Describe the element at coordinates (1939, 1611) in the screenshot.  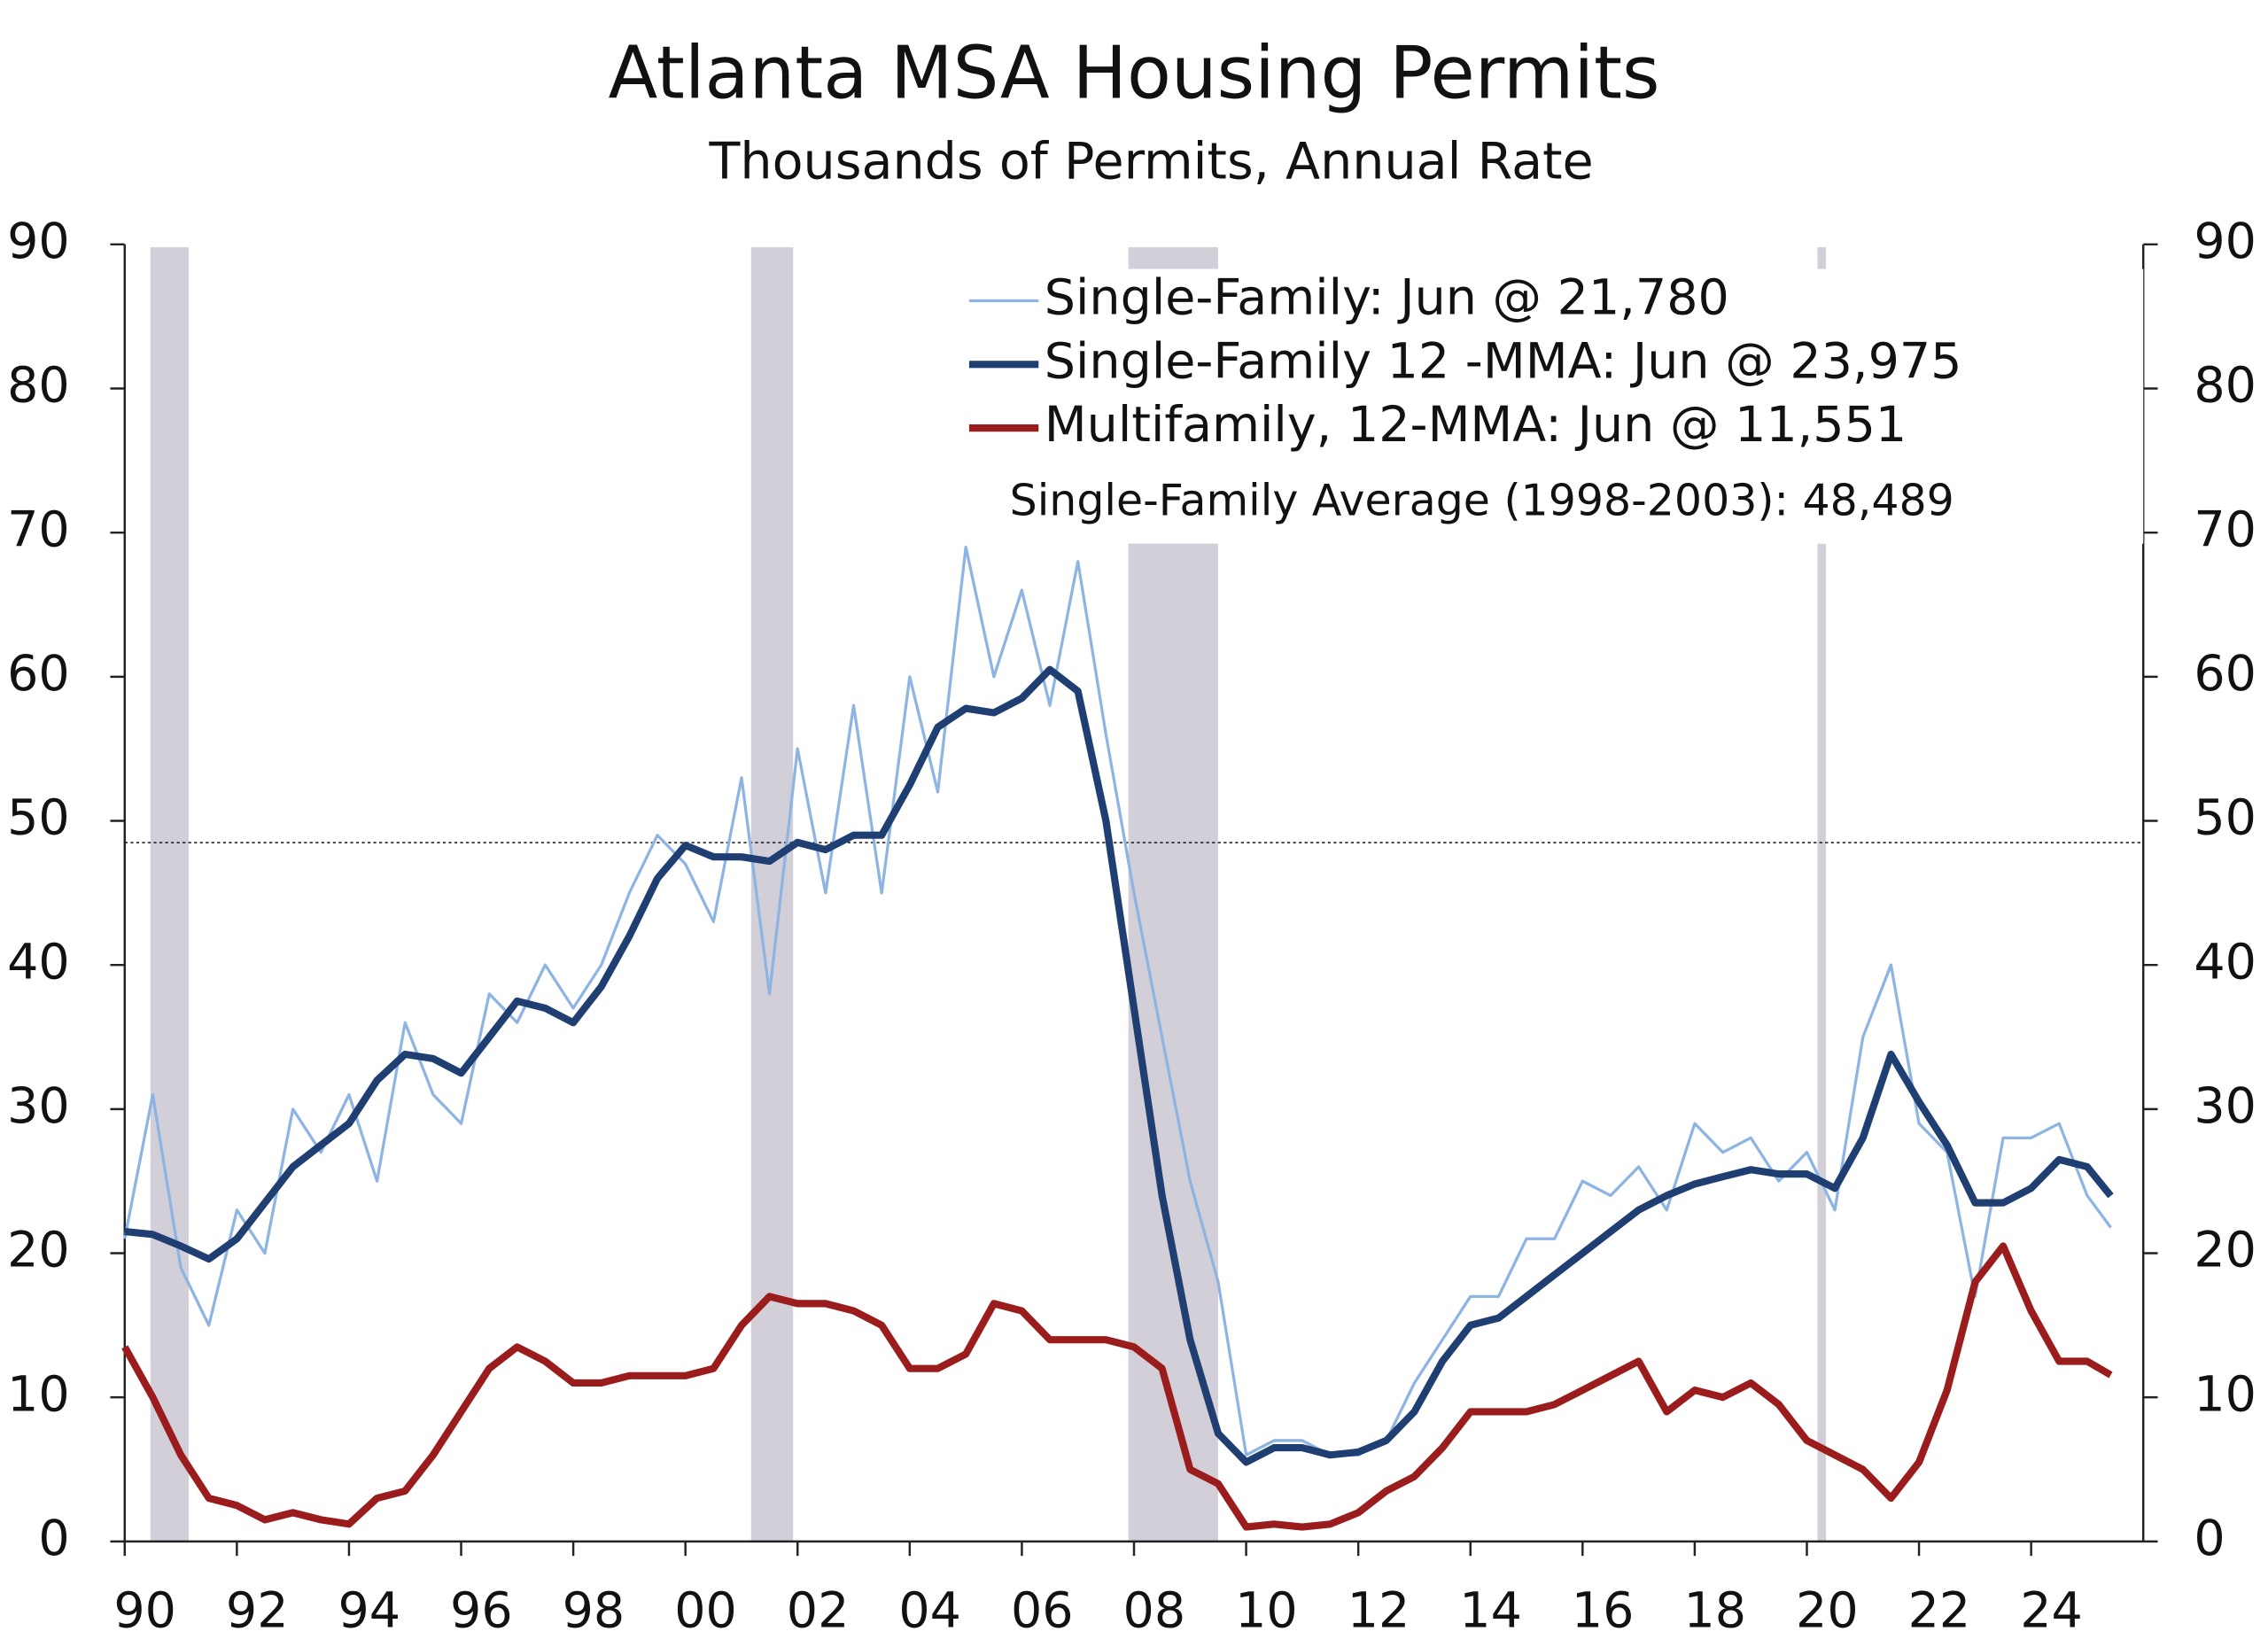
I see `x-tick-label: 22` at that location.